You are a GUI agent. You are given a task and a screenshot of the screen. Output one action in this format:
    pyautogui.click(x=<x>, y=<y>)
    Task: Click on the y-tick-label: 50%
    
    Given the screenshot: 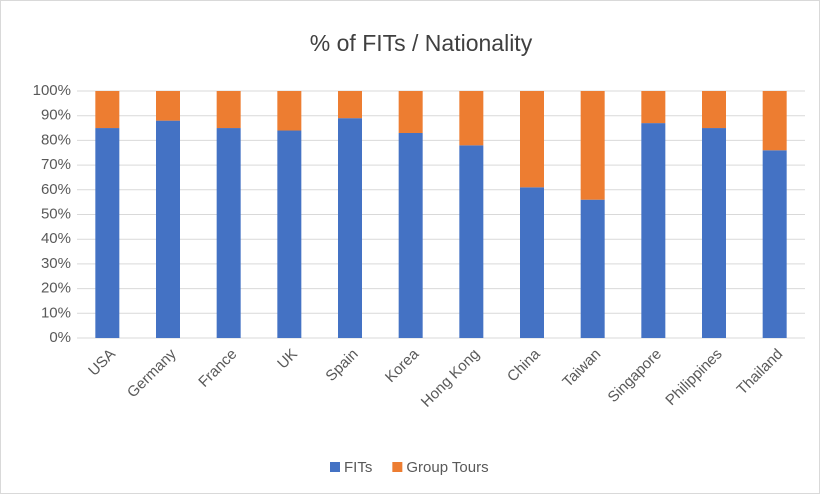 What is the action you would take?
    pyautogui.click(x=56, y=213)
    